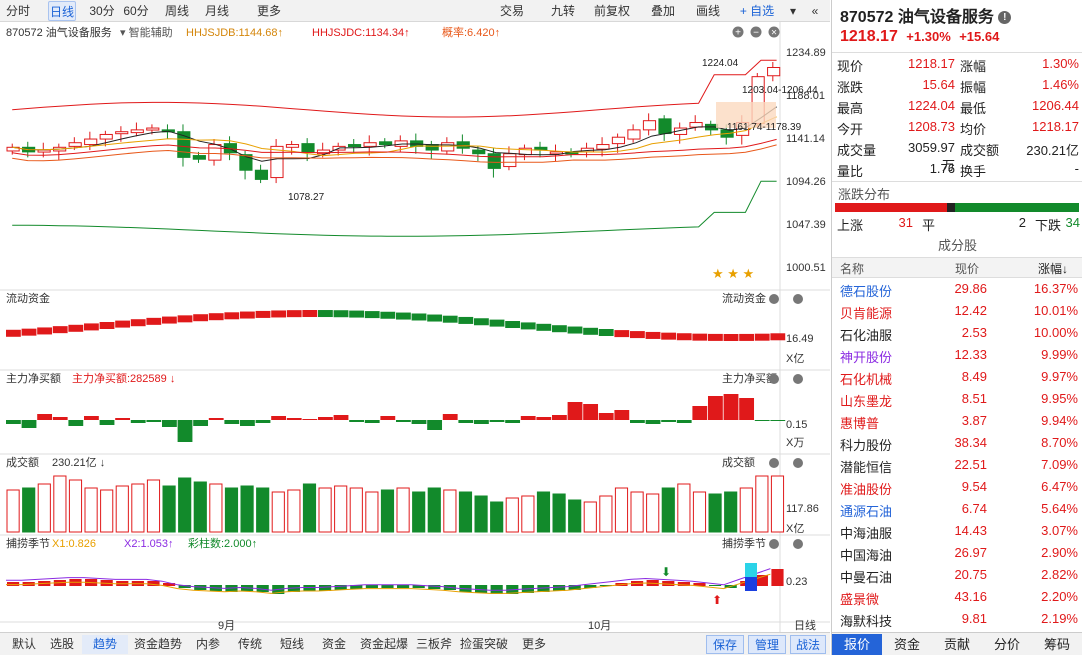 This screenshot has width=1082, height=655. I want to click on component-name: 中曼石油, so click(866, 577).